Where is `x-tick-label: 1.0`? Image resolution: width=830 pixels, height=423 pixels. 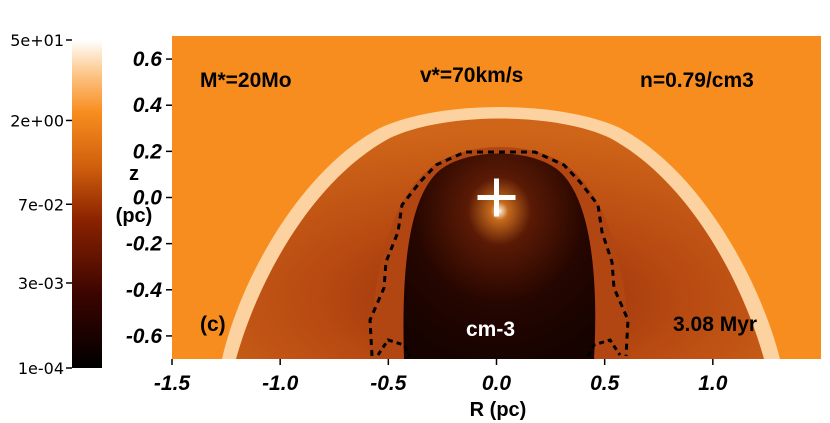
x-tick-label: 1.0 is located at coordinates (713, 383).